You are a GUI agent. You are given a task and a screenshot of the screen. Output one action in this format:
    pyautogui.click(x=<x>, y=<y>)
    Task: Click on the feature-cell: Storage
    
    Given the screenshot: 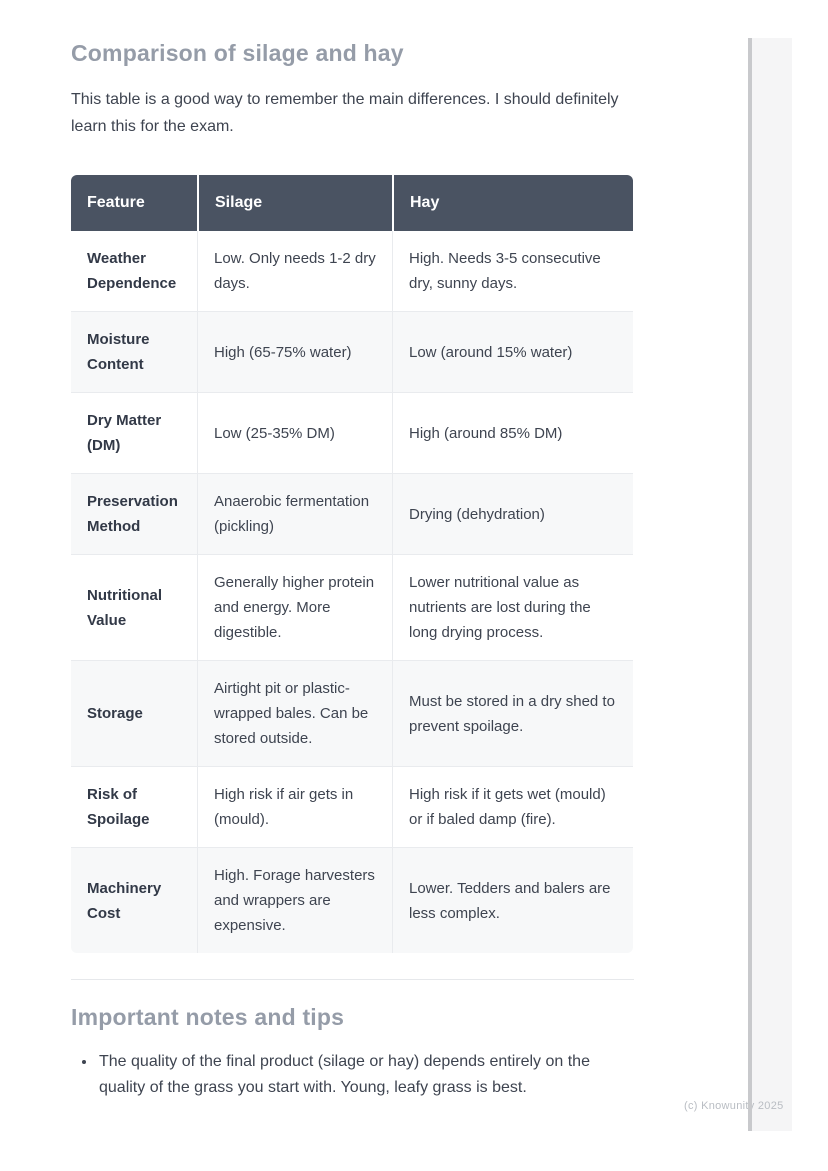 What is the action you would take?
    pyautogui.click(x=134, y=713)
    